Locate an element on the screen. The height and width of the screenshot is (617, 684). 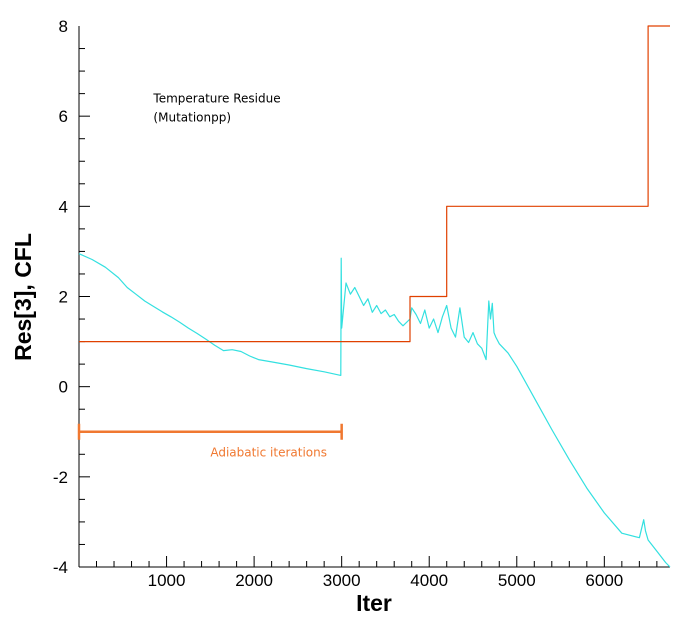
y-tick-label: 0 is located at coordinates (63, 387).